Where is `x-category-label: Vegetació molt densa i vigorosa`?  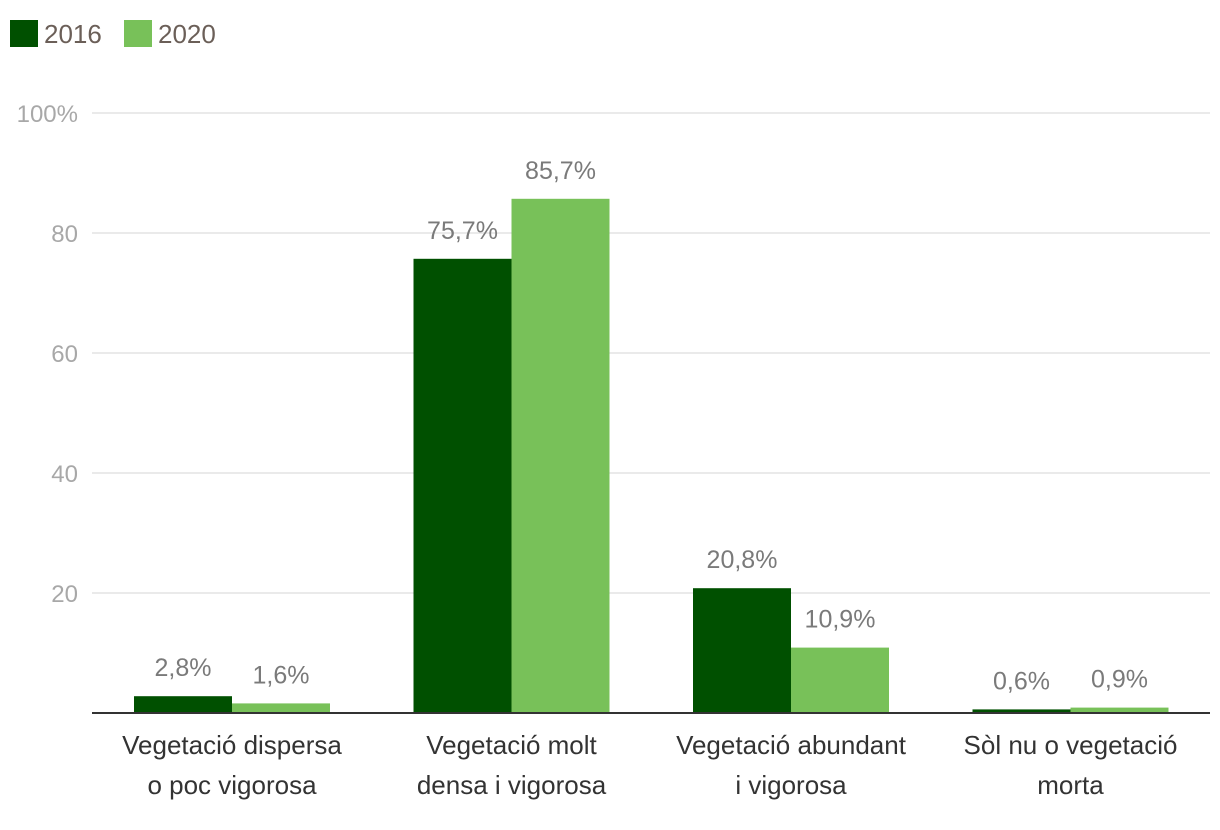 x-category-label: Vegetació molt densa i vigorosa is located at coordinates (512, 765).